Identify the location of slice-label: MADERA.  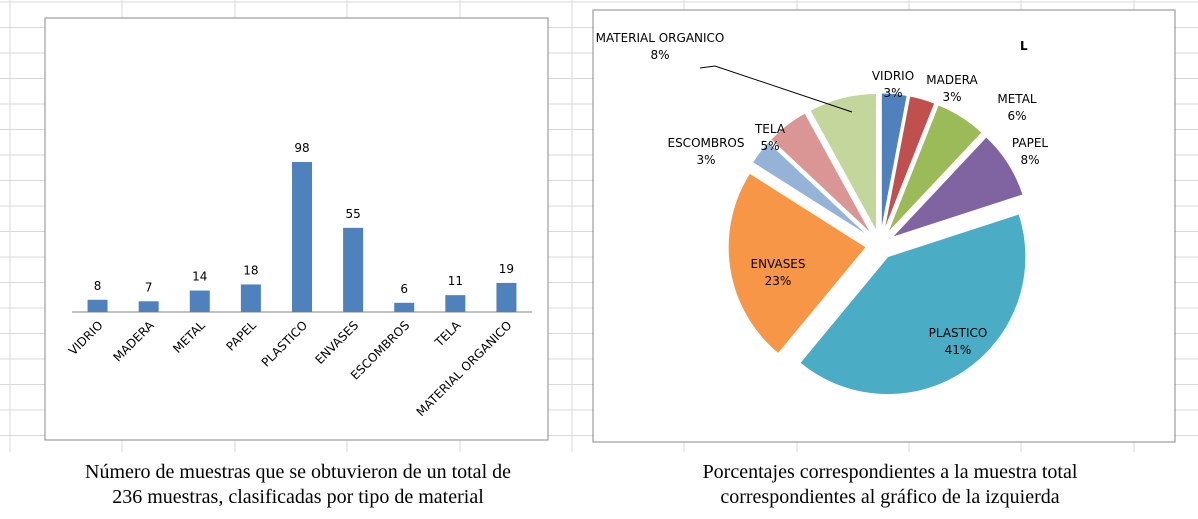
(952, 80).